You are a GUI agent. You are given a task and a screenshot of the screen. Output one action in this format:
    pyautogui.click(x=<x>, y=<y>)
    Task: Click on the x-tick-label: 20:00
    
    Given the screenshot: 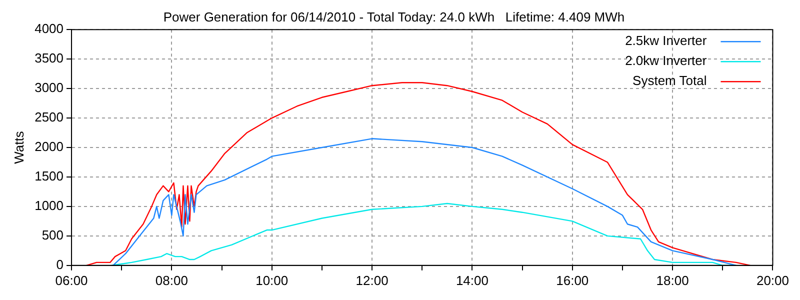 What is the action you would take?
    pyautogui.click(x=773, y=280)
    